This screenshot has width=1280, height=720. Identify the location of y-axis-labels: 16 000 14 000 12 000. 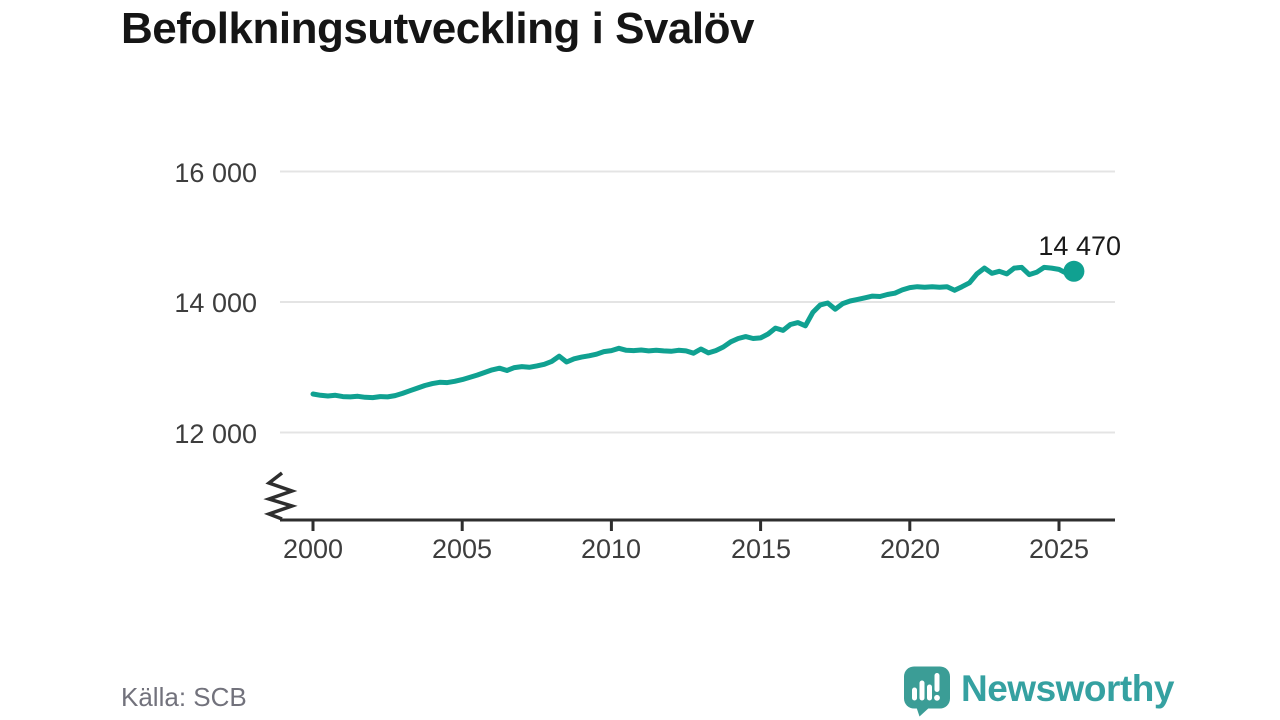
(215, 303).